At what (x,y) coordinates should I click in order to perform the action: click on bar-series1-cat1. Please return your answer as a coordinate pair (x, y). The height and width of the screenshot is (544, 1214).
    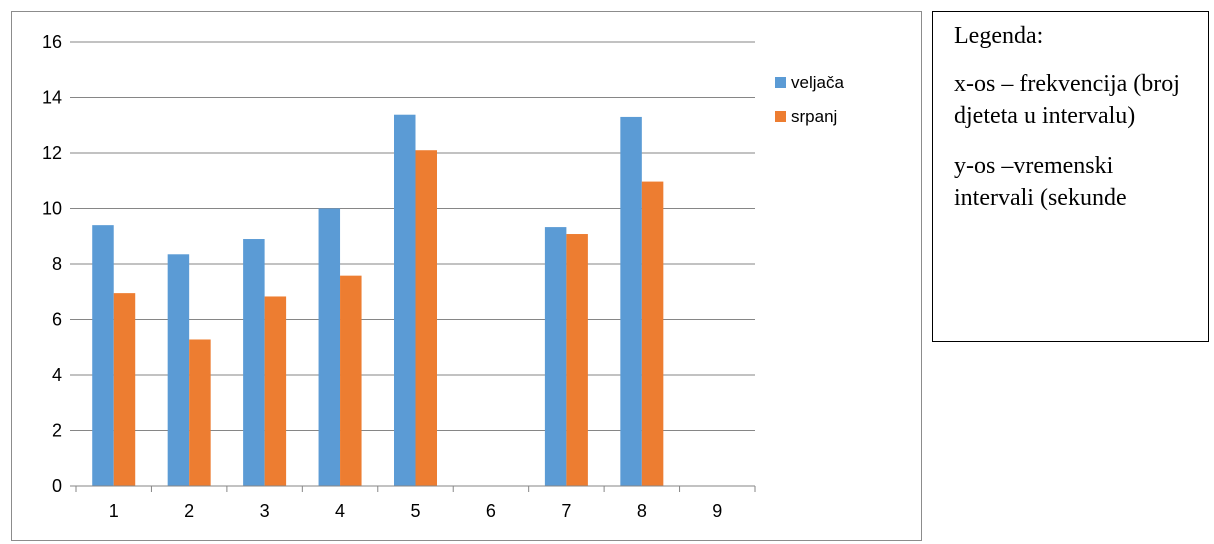
    Looking at the image, I should click on (103, 355).